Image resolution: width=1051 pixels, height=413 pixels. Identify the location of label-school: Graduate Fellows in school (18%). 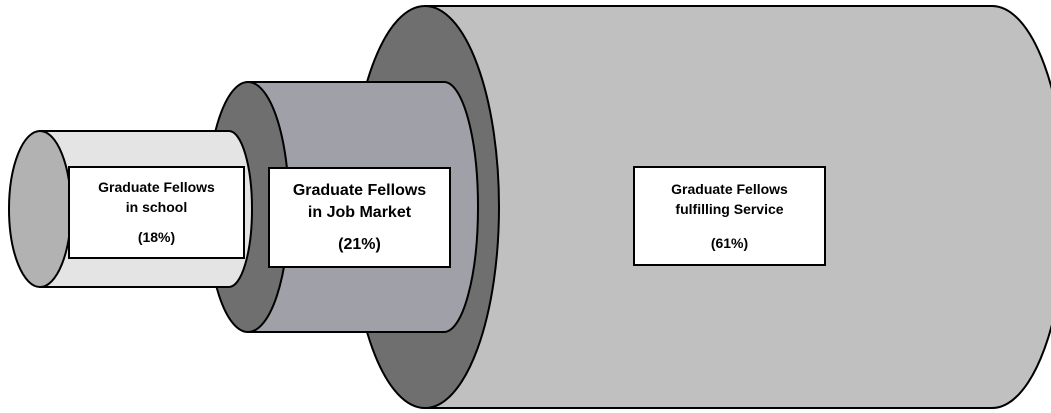
(156, 212).